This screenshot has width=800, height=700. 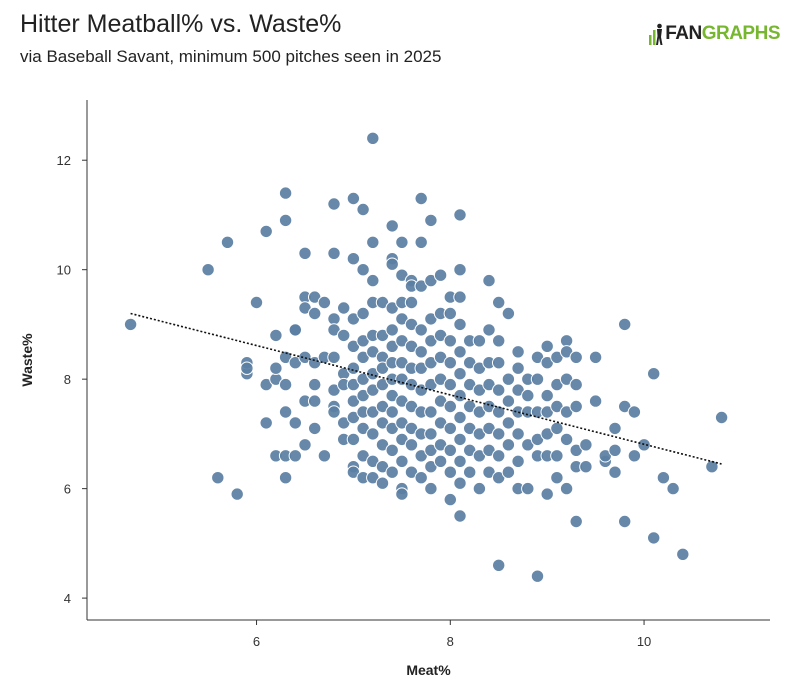 I want to click on fangraphs-logo: FANGRAPHS, so click(x=715, y=34).